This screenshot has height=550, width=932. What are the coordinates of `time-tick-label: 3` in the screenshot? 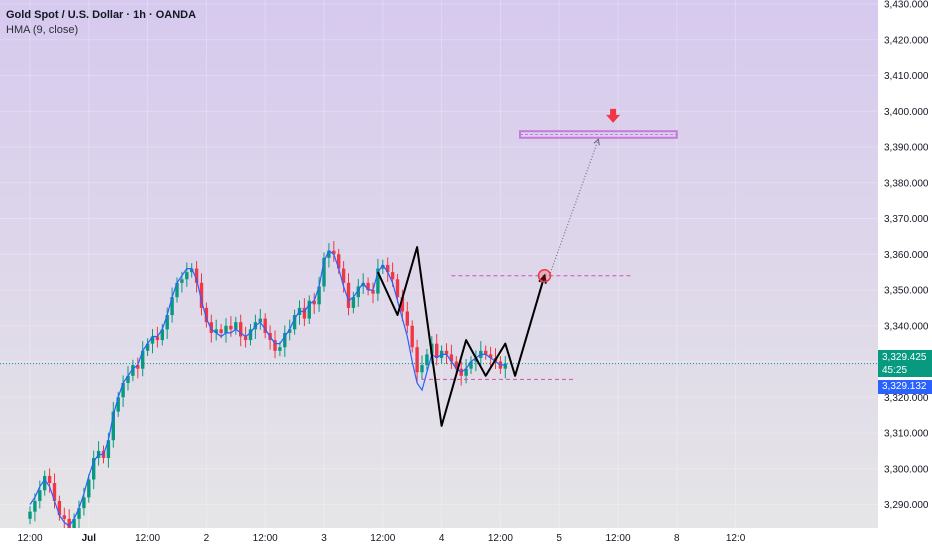 It's located at (324, 538).